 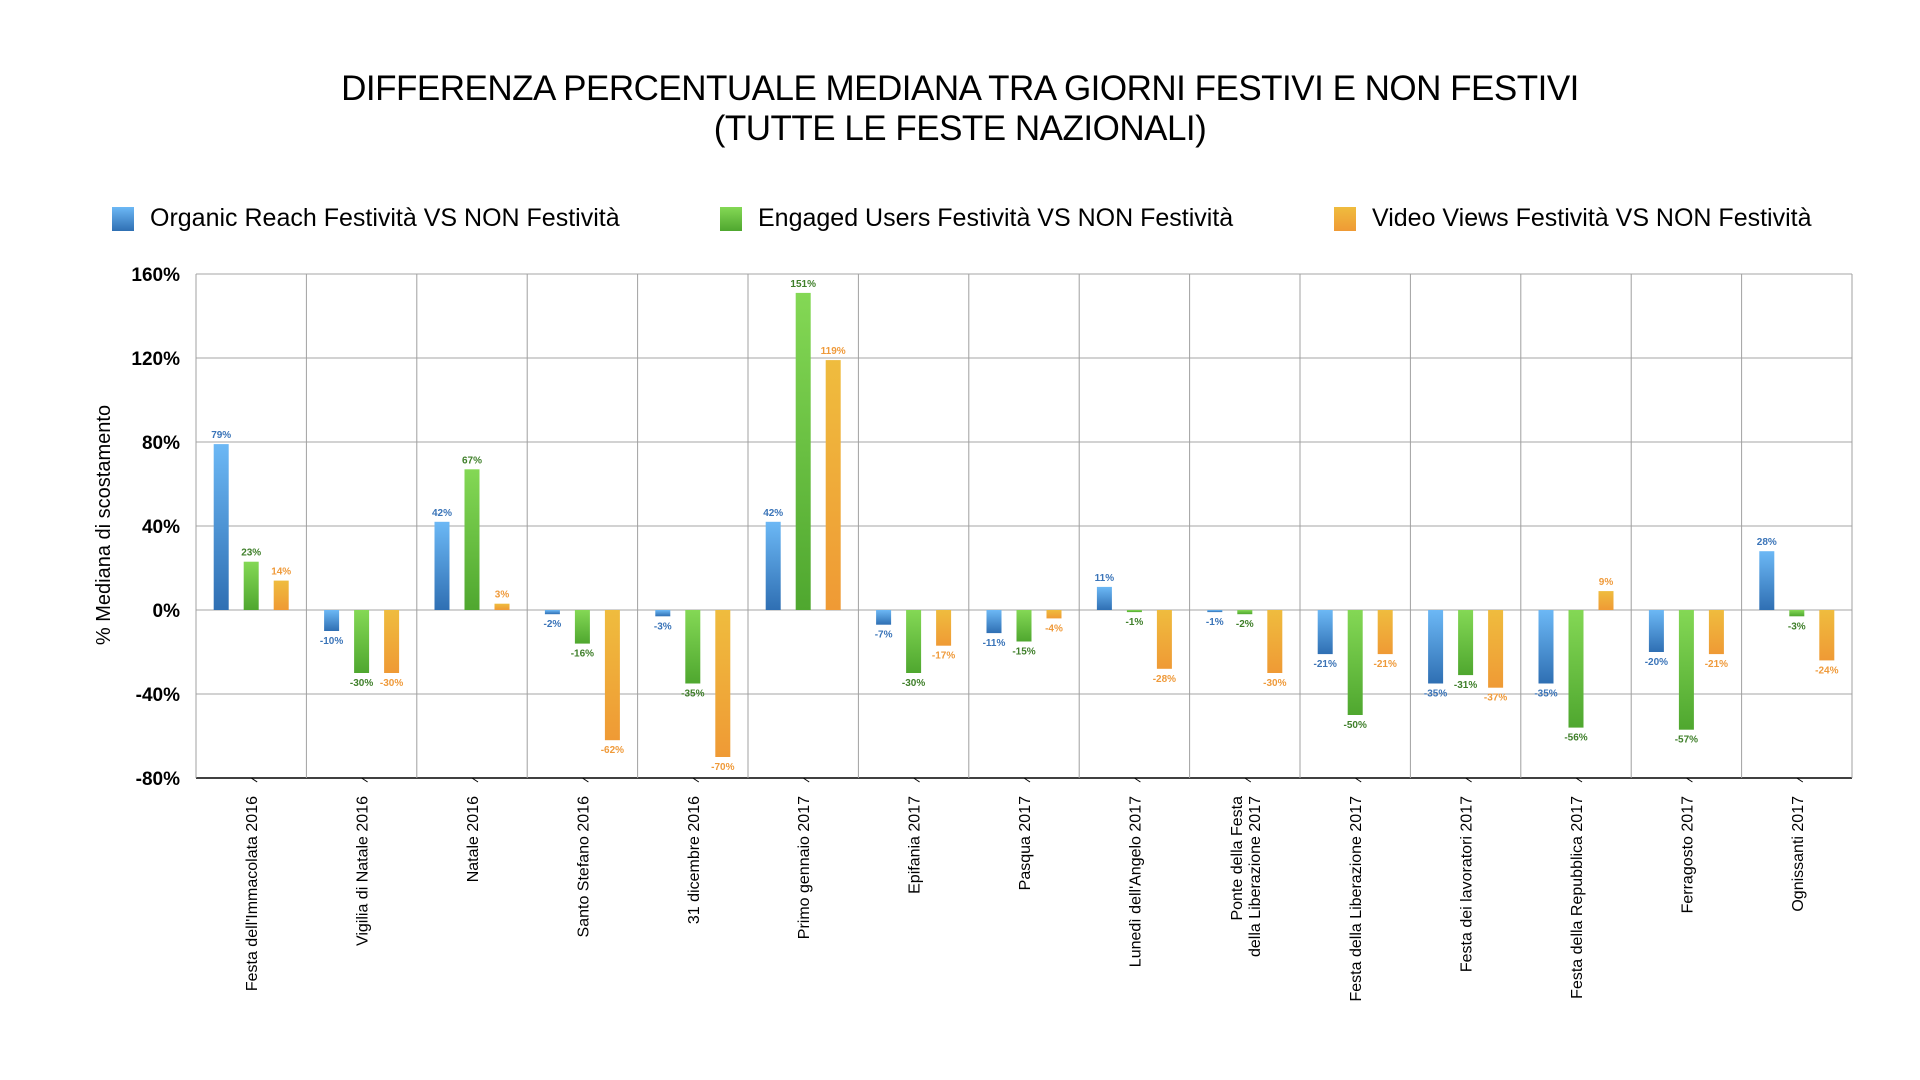 I want to click on x-tick-label: Ognissanti 2017, so click(x=1798, y=854).